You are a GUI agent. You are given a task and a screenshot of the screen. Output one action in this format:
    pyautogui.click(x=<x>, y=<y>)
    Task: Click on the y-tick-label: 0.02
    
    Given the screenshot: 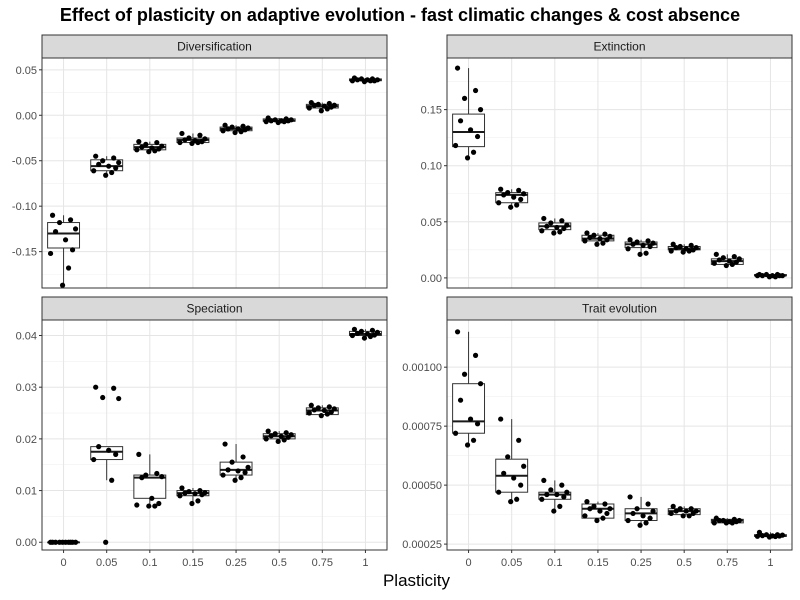 What is the action you would take?
    pyautogui.click(x=26, y=440)
    